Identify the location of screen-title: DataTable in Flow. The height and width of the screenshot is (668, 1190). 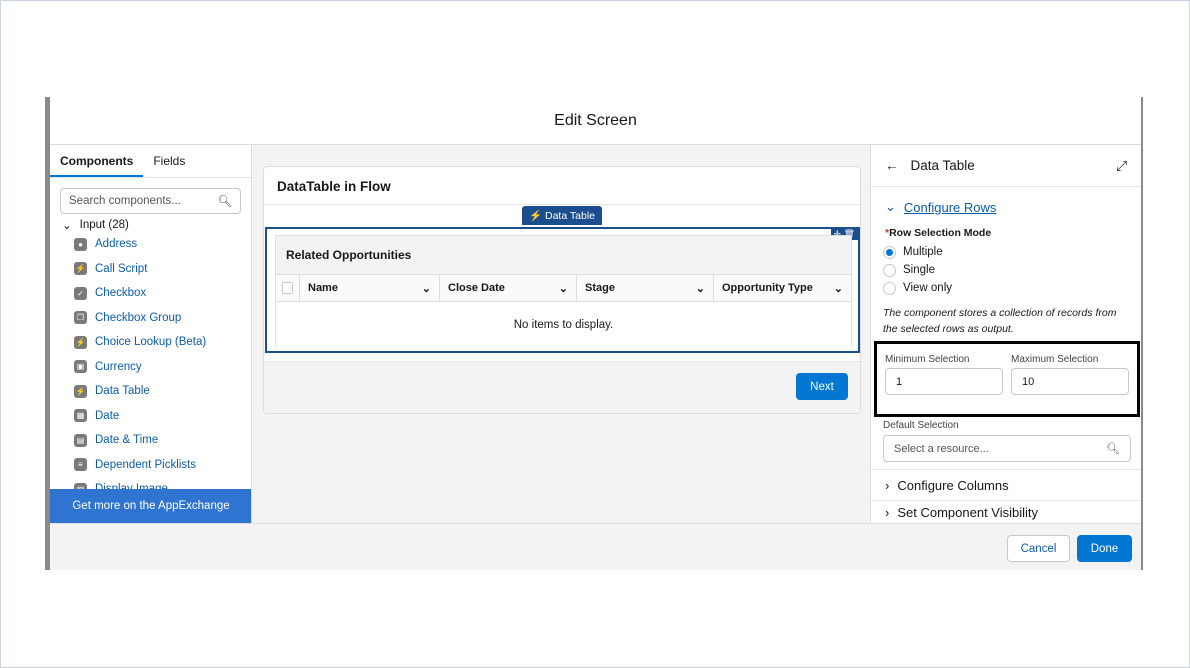
(562, 186).